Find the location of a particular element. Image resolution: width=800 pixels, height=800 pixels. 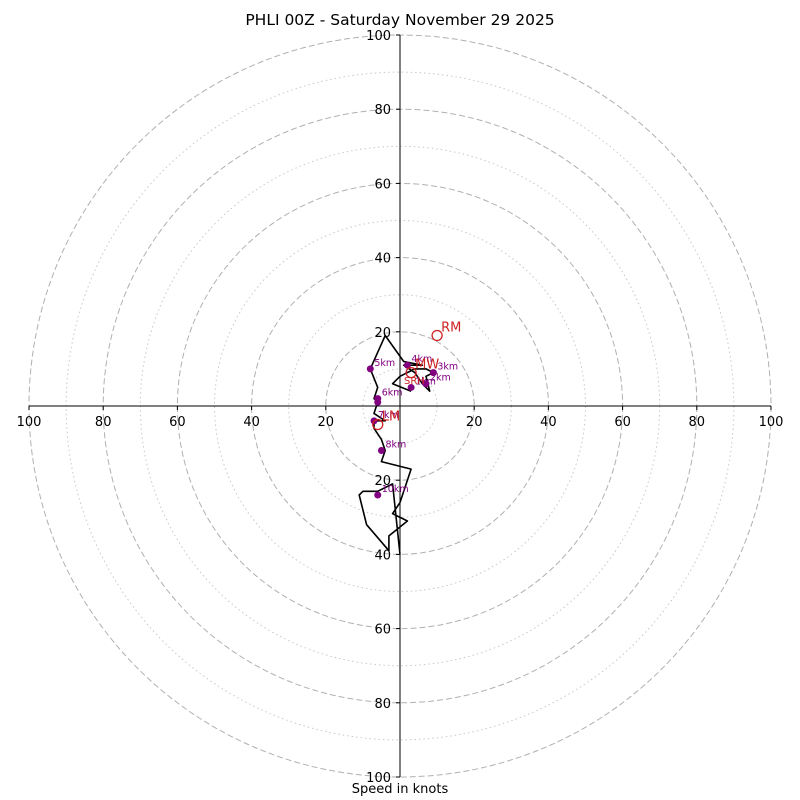

annotation-label: SRH is located at coordinates (414, 381).